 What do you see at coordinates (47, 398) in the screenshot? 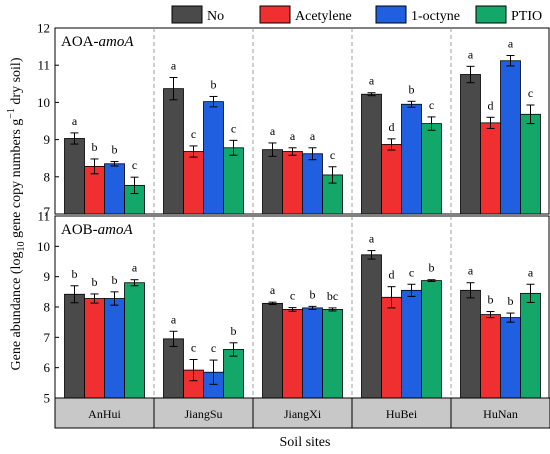
I see `y-tick-label: 5` at bounding box center [47, 398].